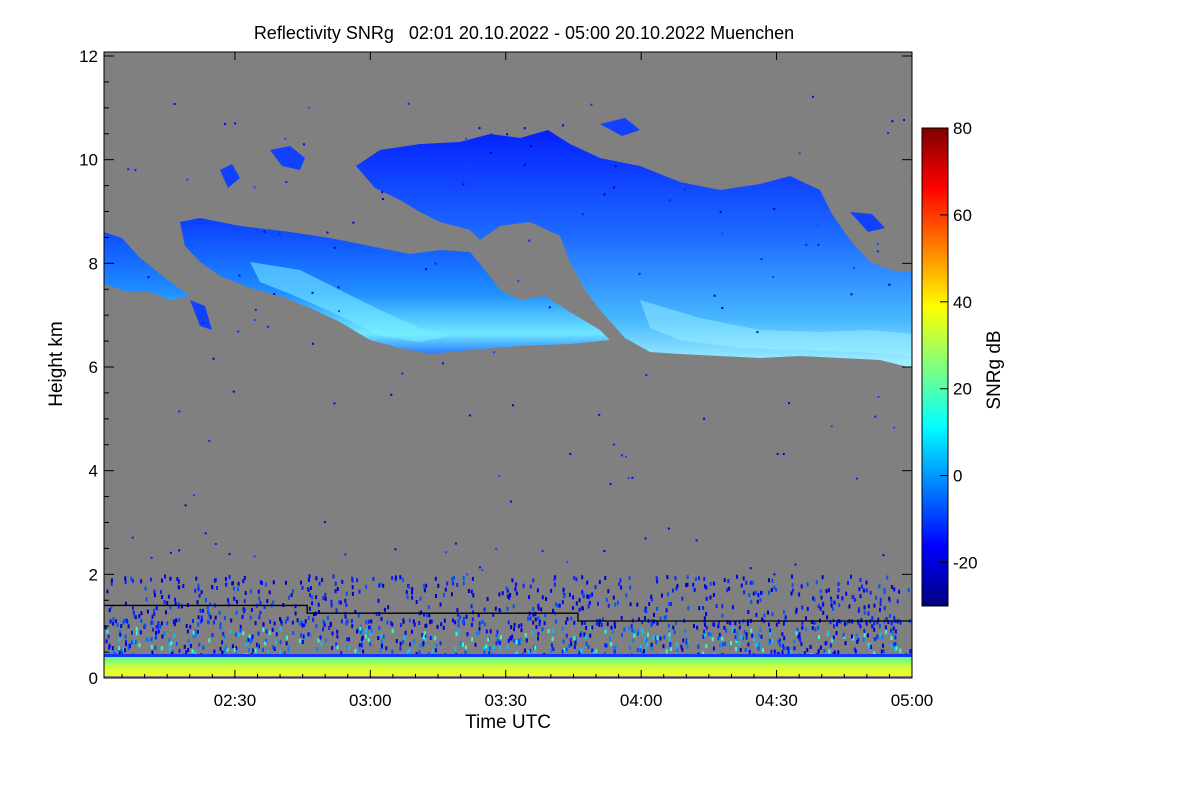 This screenshot has width=1200, height=800. I want to click on colorbar-tick-label: 40, so click(962, 302).